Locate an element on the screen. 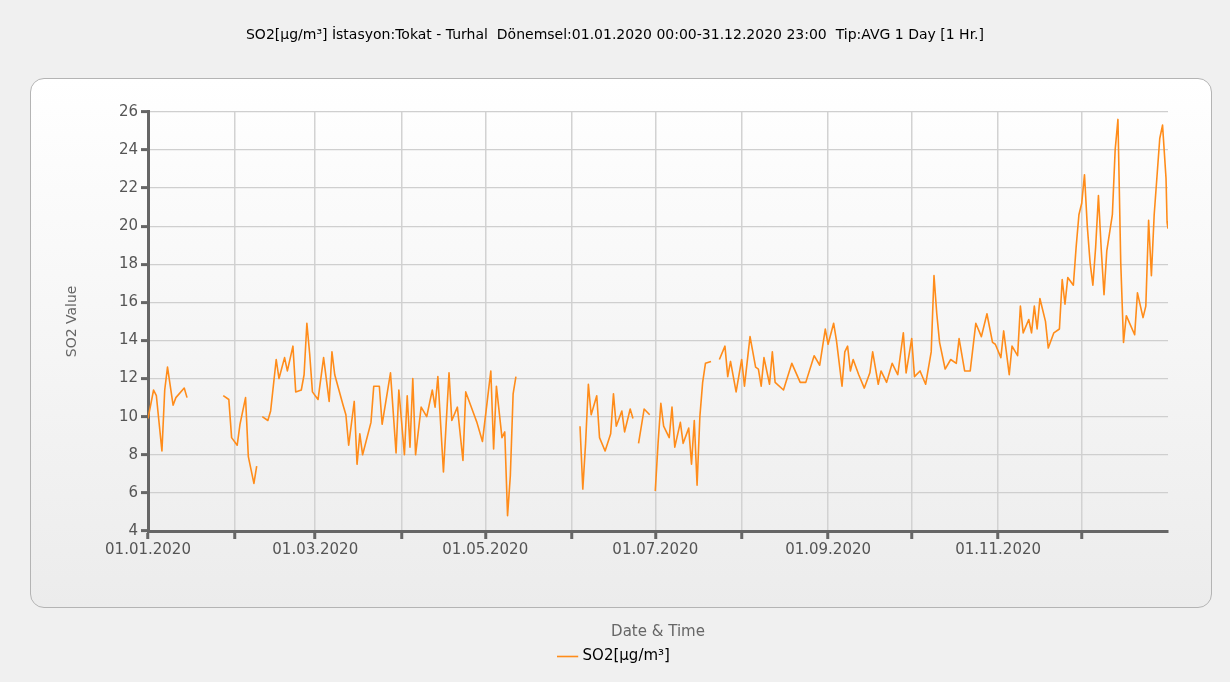 The image size is (1230, 682). x-tick-label: 01.11.2020 is located at coordinates (998, 548).